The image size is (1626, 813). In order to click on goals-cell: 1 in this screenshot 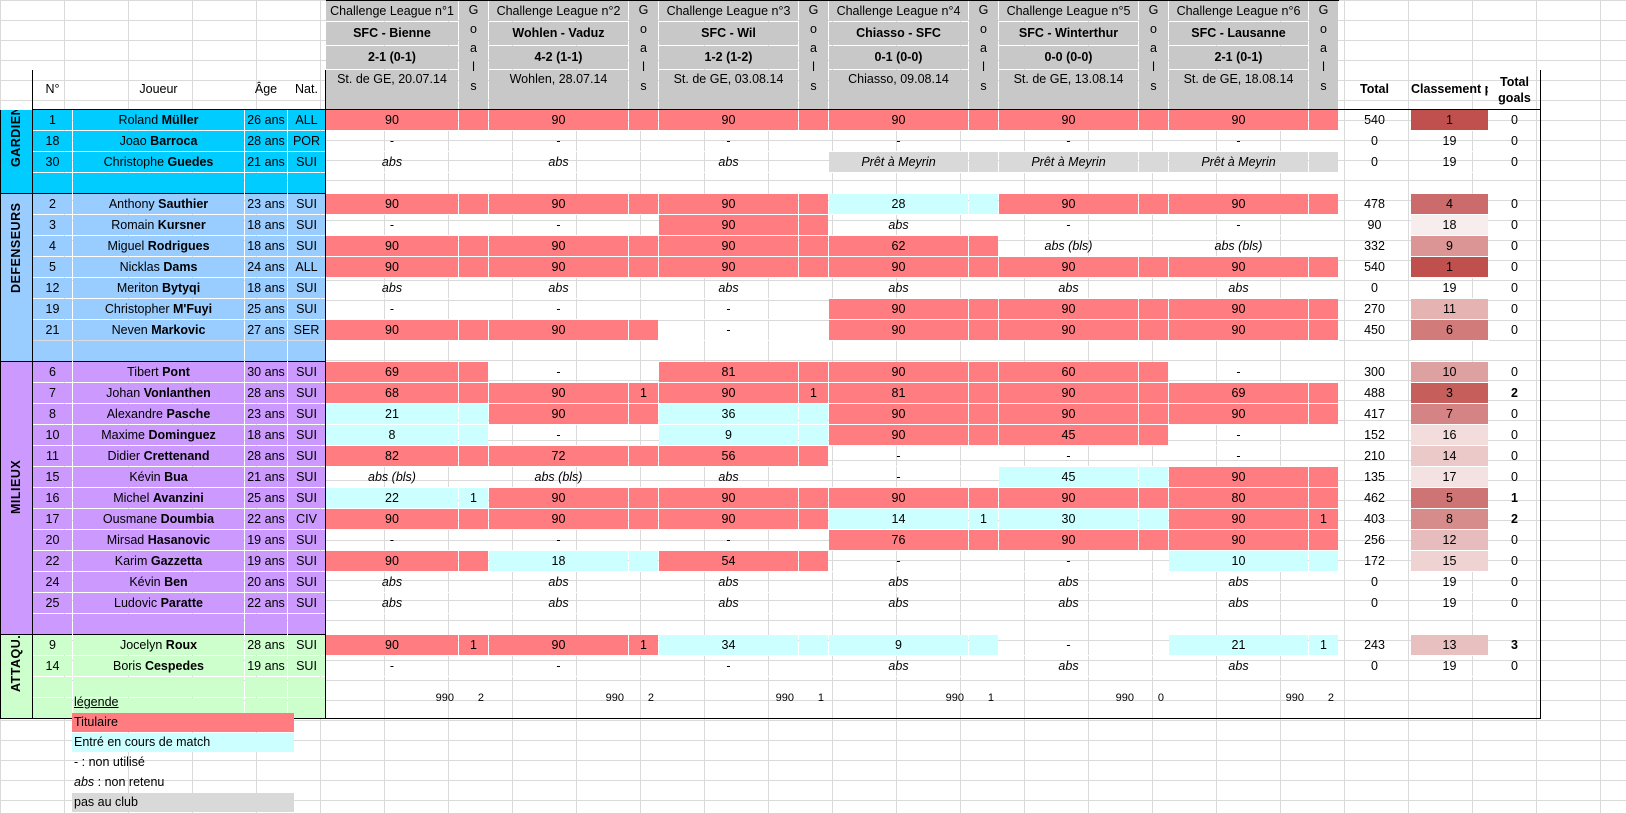, I will do `click(1323, 519)`.